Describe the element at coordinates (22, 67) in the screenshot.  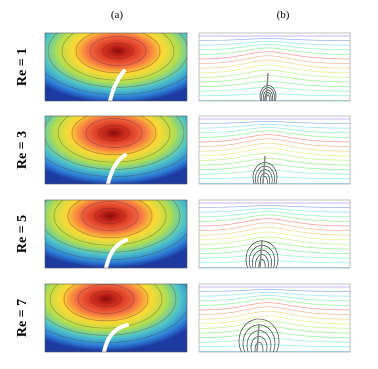
I see `row-label: Re = 1` at that location.